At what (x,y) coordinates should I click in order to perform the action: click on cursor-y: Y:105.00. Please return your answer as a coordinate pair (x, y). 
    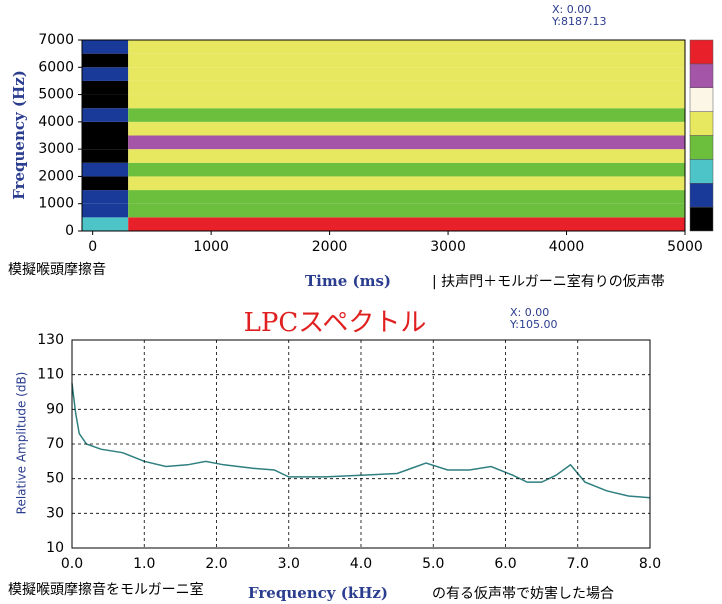
    Looking at the image, I should click on (533, 324).